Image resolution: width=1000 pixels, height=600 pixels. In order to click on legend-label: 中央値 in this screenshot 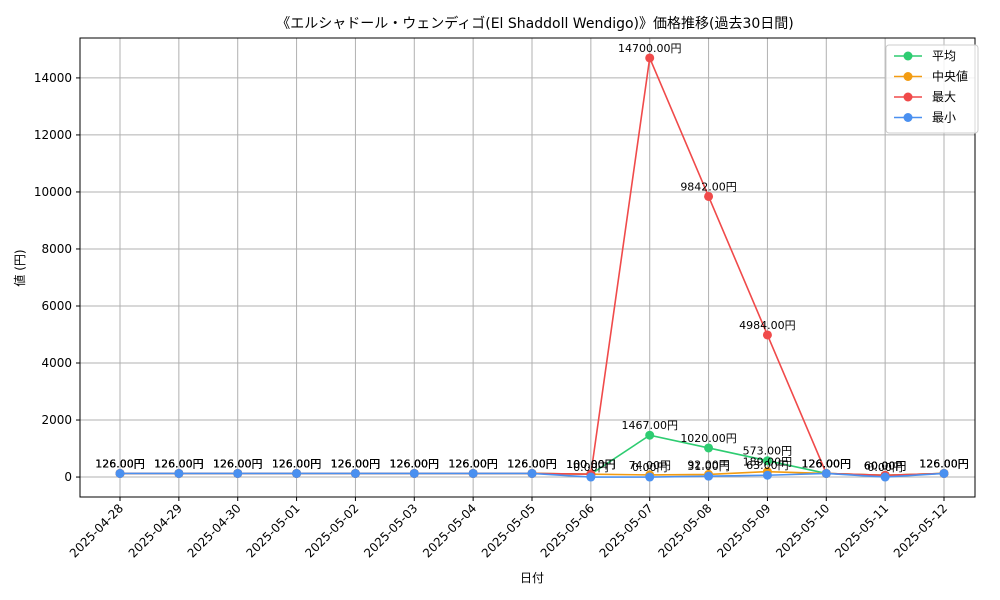, I will do `click(950, 76)`.